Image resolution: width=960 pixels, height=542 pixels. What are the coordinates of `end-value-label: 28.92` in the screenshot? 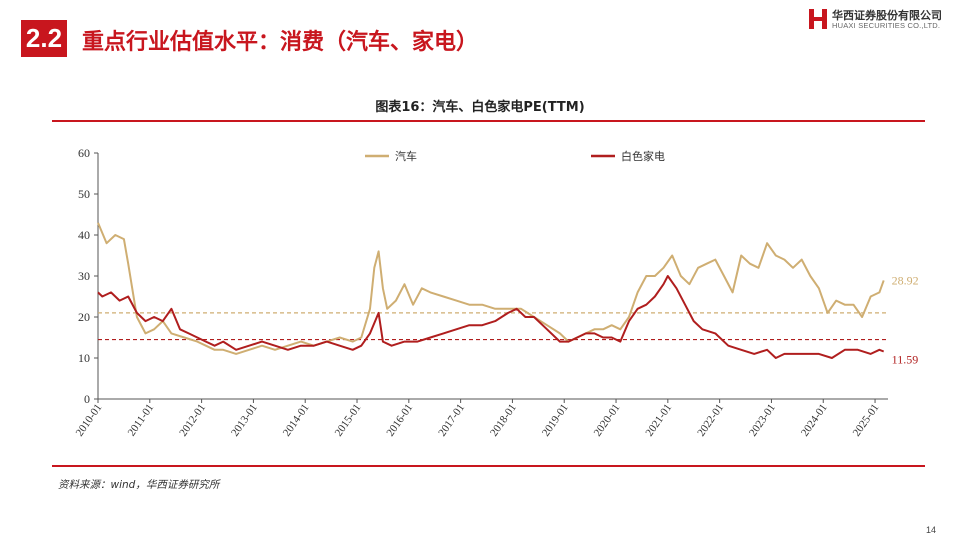 It's located at (905, 280).